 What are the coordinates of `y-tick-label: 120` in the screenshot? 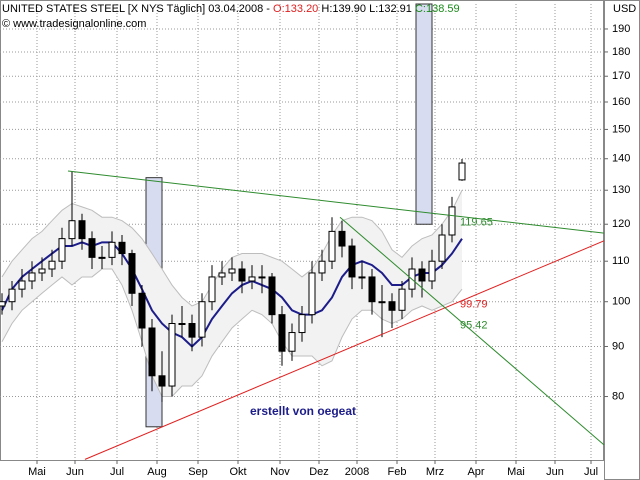 It's located at (621, 224).